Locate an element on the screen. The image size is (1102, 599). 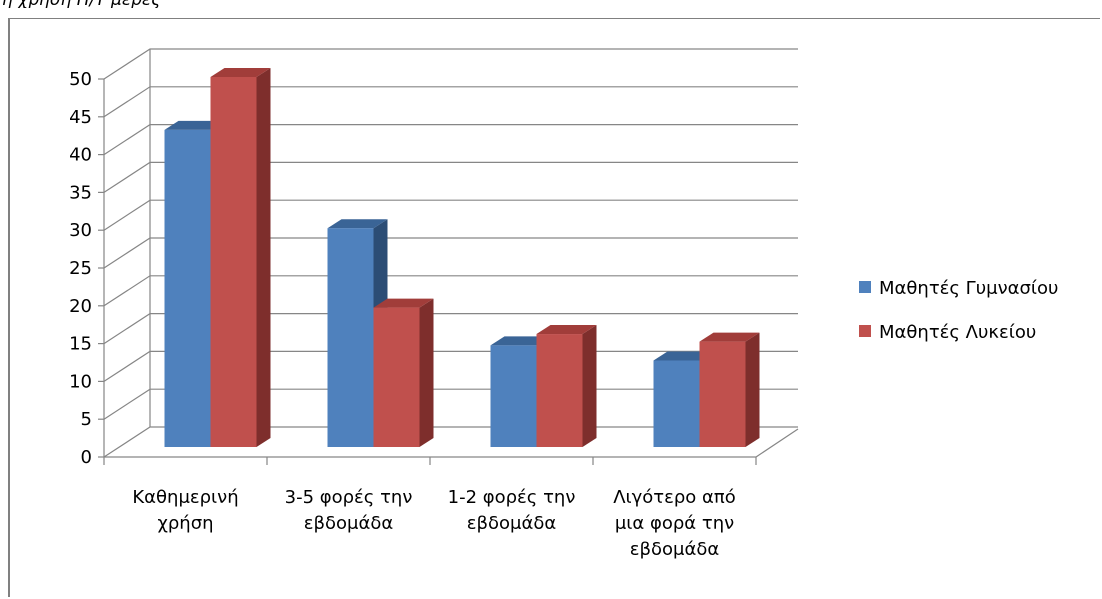
y-tick-label: 50 is located at coordinates (80, 79).